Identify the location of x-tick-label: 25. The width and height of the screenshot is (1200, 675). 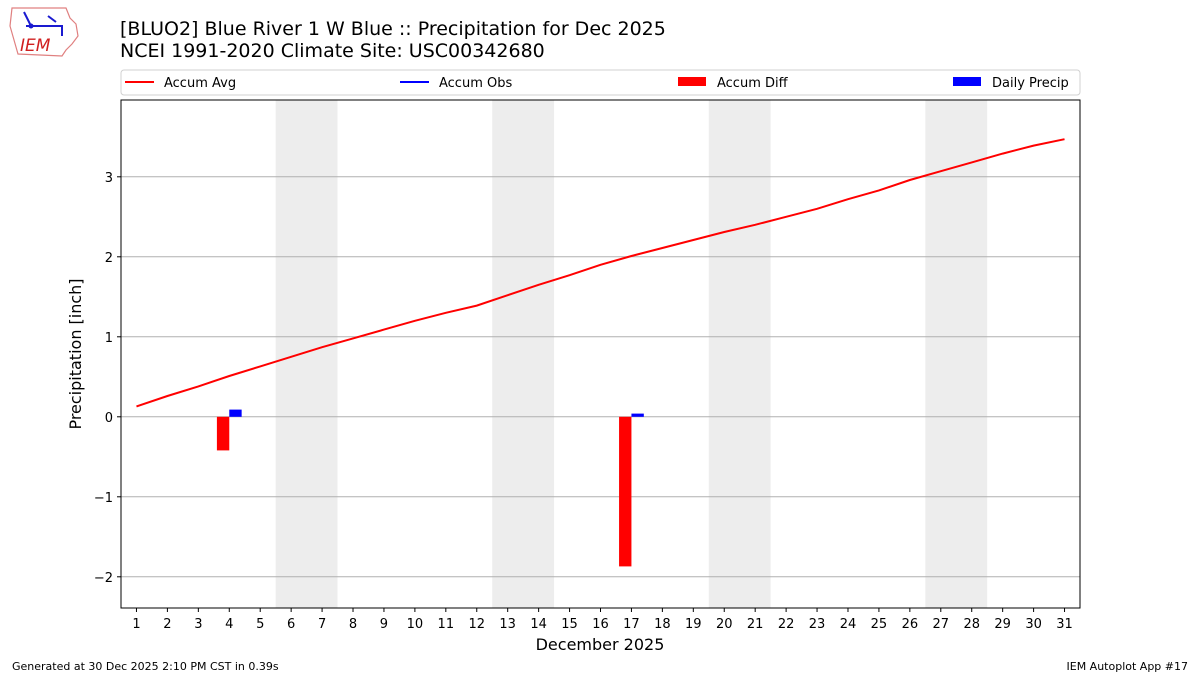
(879, 624).